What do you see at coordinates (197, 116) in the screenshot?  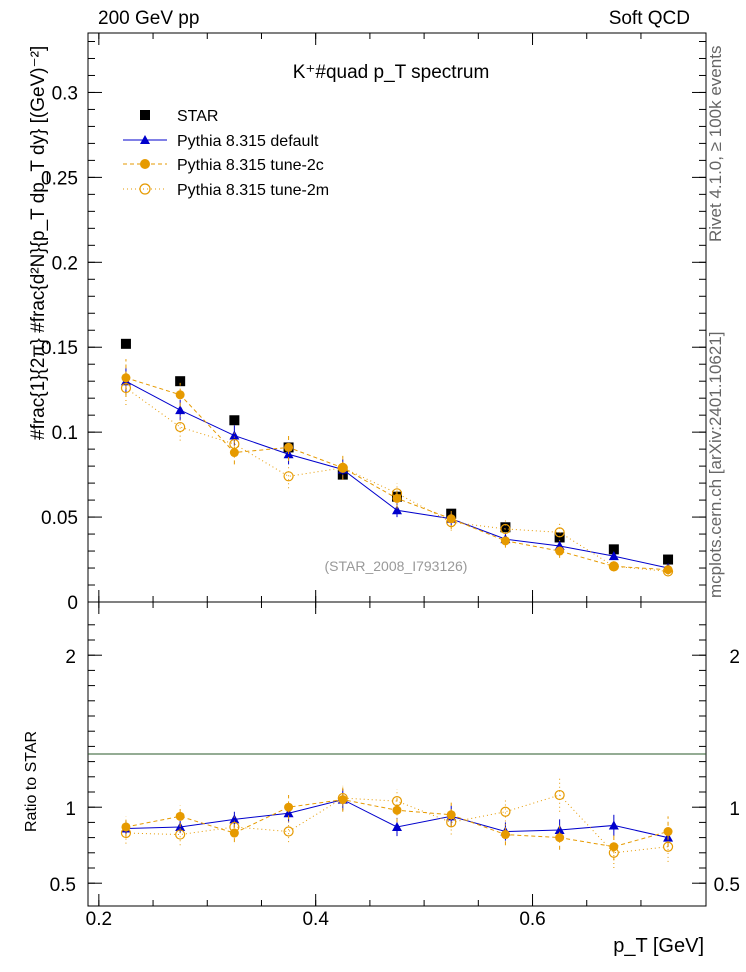 I see `legend-label-star: STAR` at bounding box center [197, 116].